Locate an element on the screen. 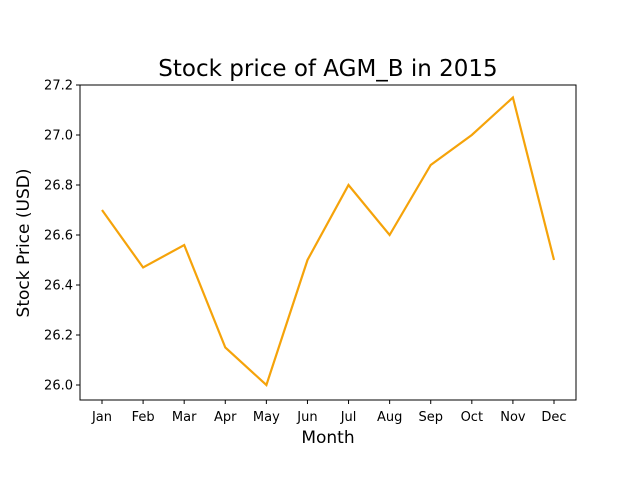 The image size is (640, 480). x-axis-label: Month is located at coordinates (327, 438).